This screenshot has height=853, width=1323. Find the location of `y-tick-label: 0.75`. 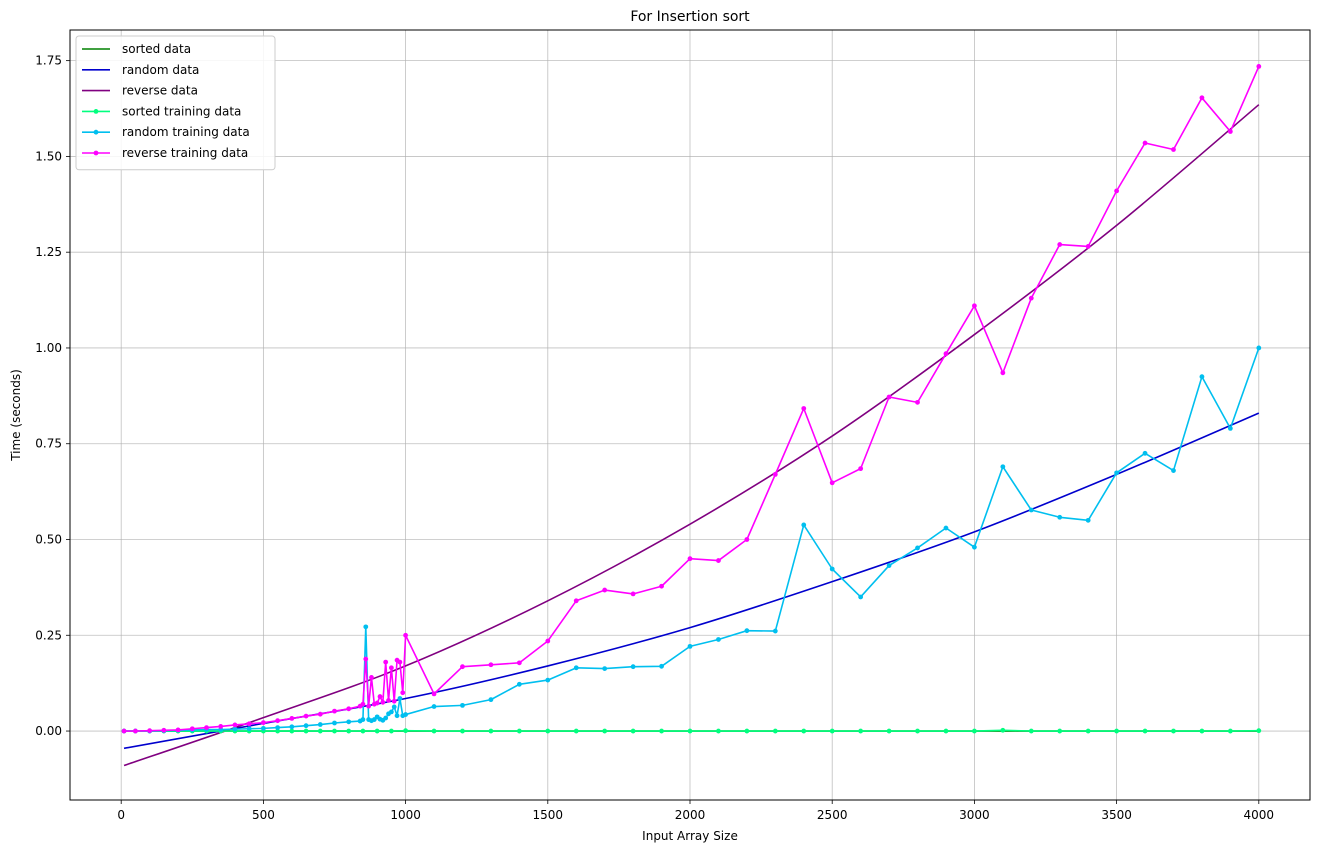

y-tick-label: 0.75 is located at coordinates (48, 444).